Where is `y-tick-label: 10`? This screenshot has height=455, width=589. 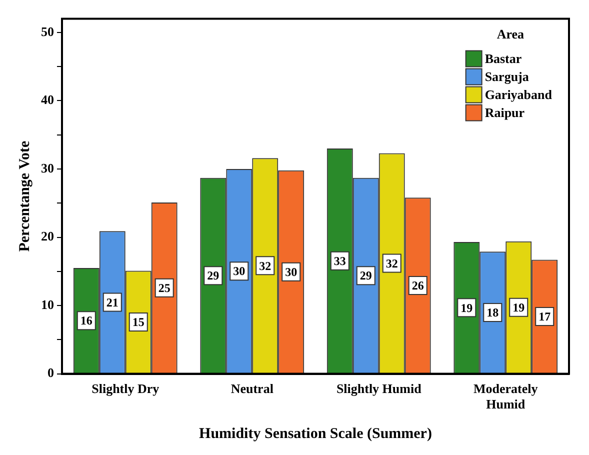
y-tick-label: 10 is located at coordinates (47, 304).